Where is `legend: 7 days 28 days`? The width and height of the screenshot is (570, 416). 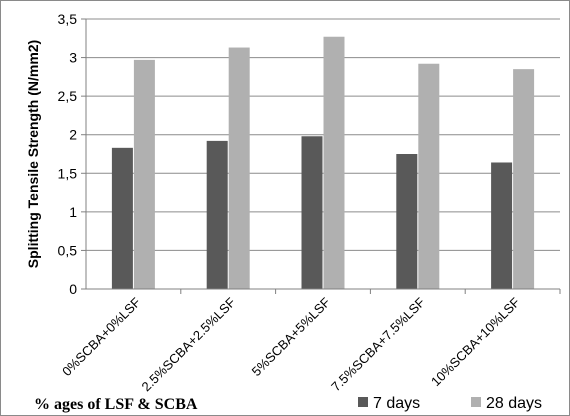
legend: 7 days 28 days is located at coordinates (450, 403).